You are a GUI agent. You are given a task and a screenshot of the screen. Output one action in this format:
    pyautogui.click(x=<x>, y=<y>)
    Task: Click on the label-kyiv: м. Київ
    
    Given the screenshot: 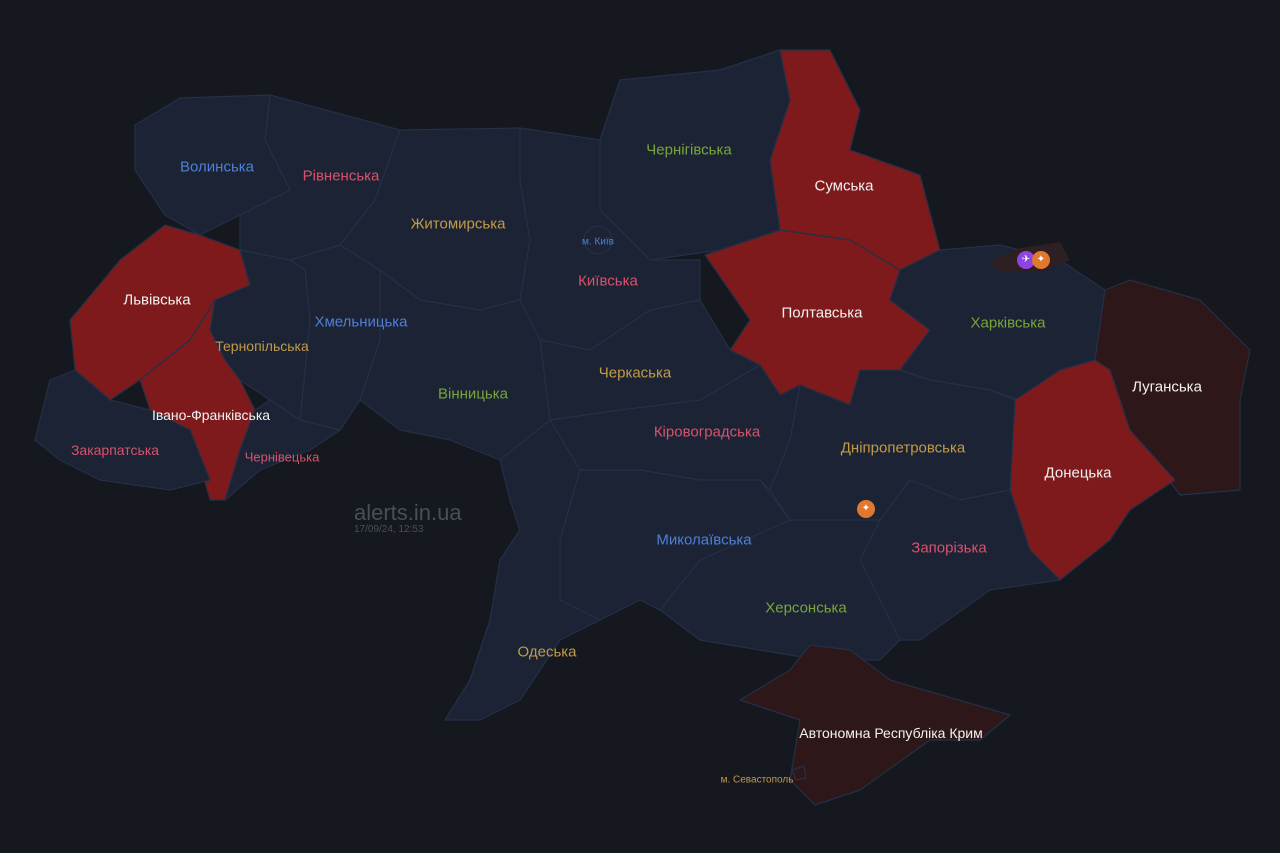 What is the action you would take?
    pyautogui.click(x=598, y=242)
    